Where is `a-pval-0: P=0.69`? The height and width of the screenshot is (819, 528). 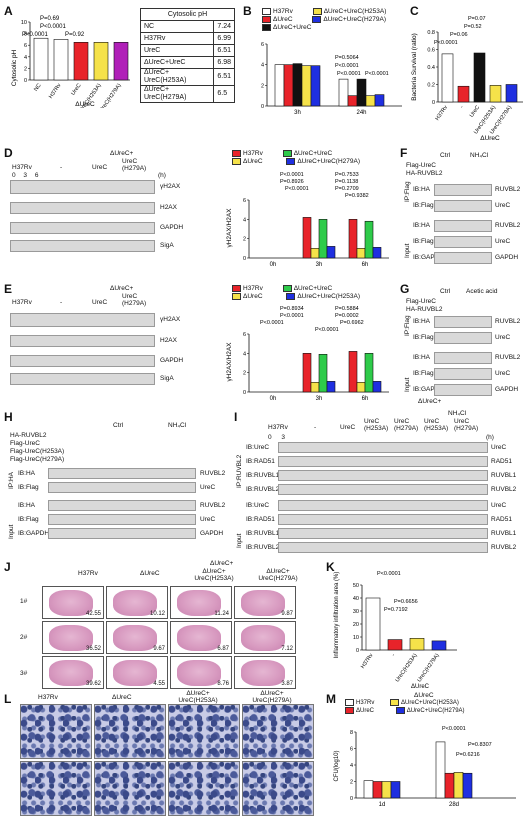
a-pval-0: P=0.69 is located at coordinates (50, 19).